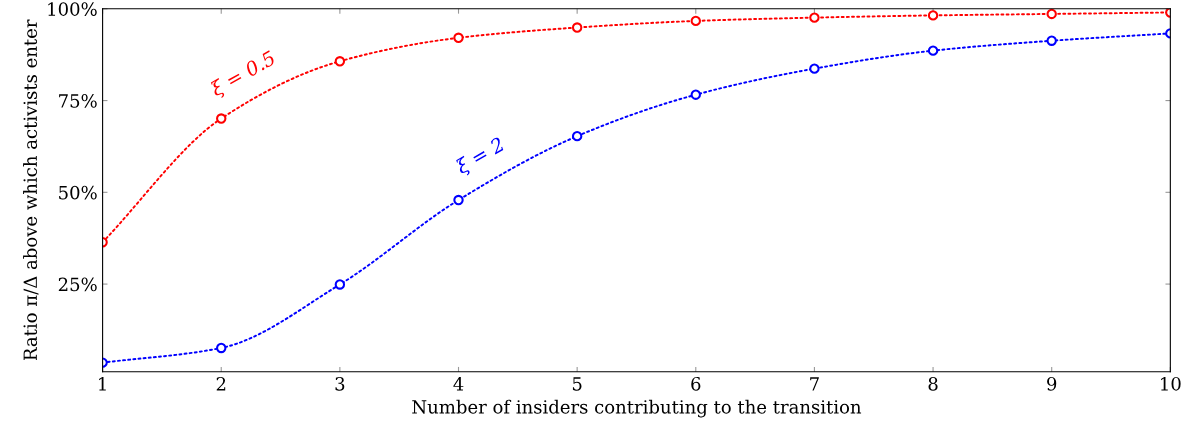 This screenshot has width=1193, height=440. I want to click on x-tick-label: 1, so click(102, 383).